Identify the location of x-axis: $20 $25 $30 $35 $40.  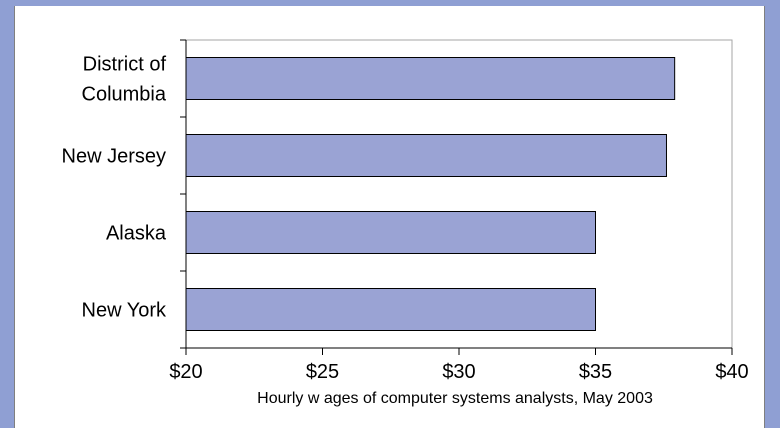
(459, 365).